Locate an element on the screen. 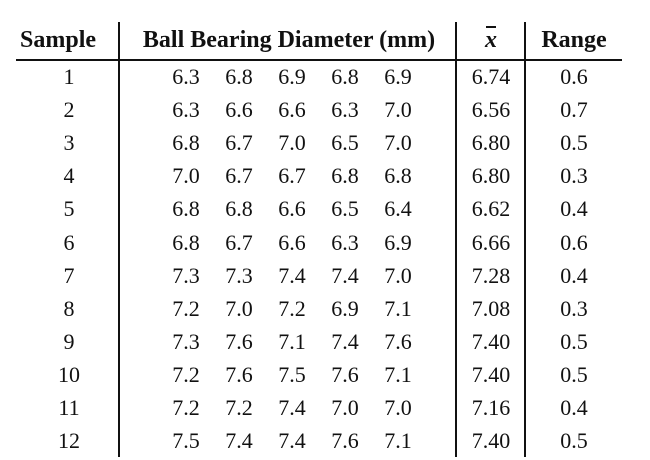  sample-cell: 1 is located at coordinates (69, 76).